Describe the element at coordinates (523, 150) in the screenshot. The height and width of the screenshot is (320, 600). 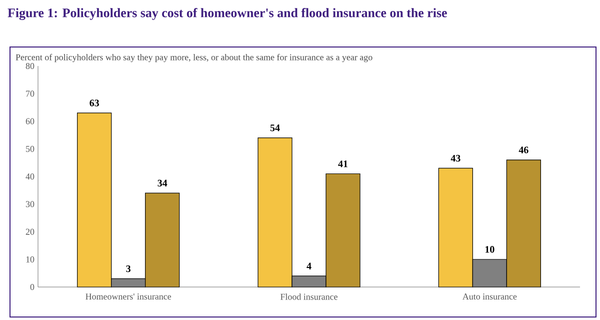
I see `data-label: 46` at that location.